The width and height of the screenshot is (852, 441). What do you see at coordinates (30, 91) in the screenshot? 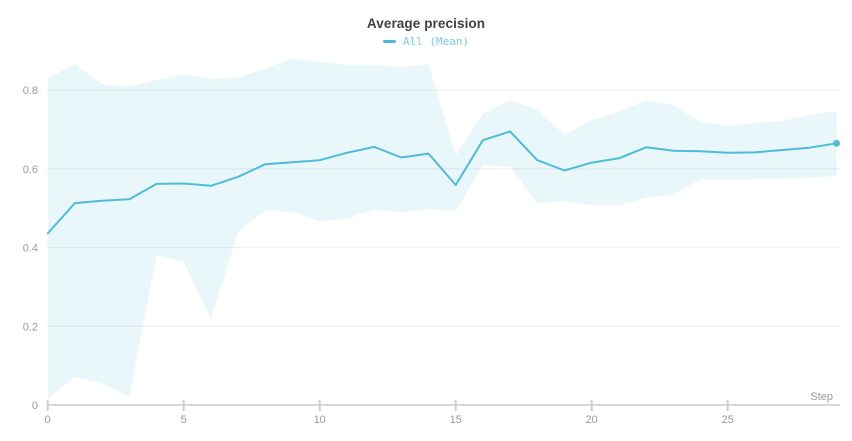
I see `y-tick-label: 0.8` at bounding box center [30, 91].